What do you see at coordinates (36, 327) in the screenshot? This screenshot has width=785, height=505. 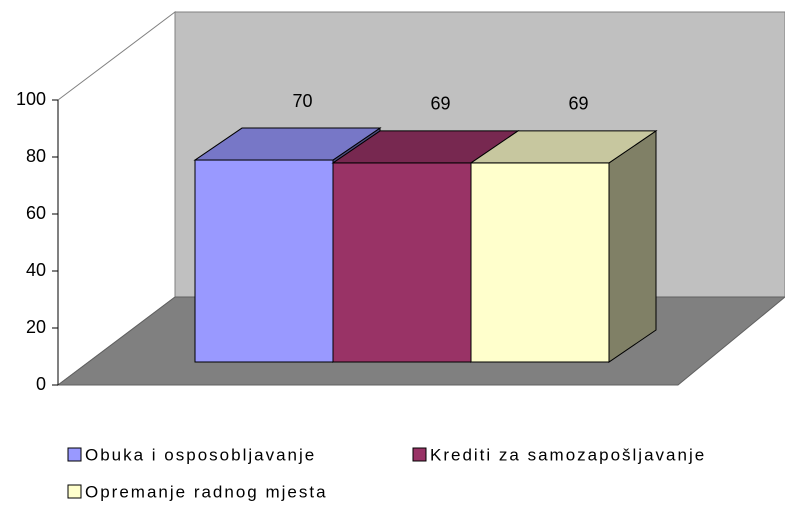 I see `y-tick-label: 20` at bounding box center [36, 327].